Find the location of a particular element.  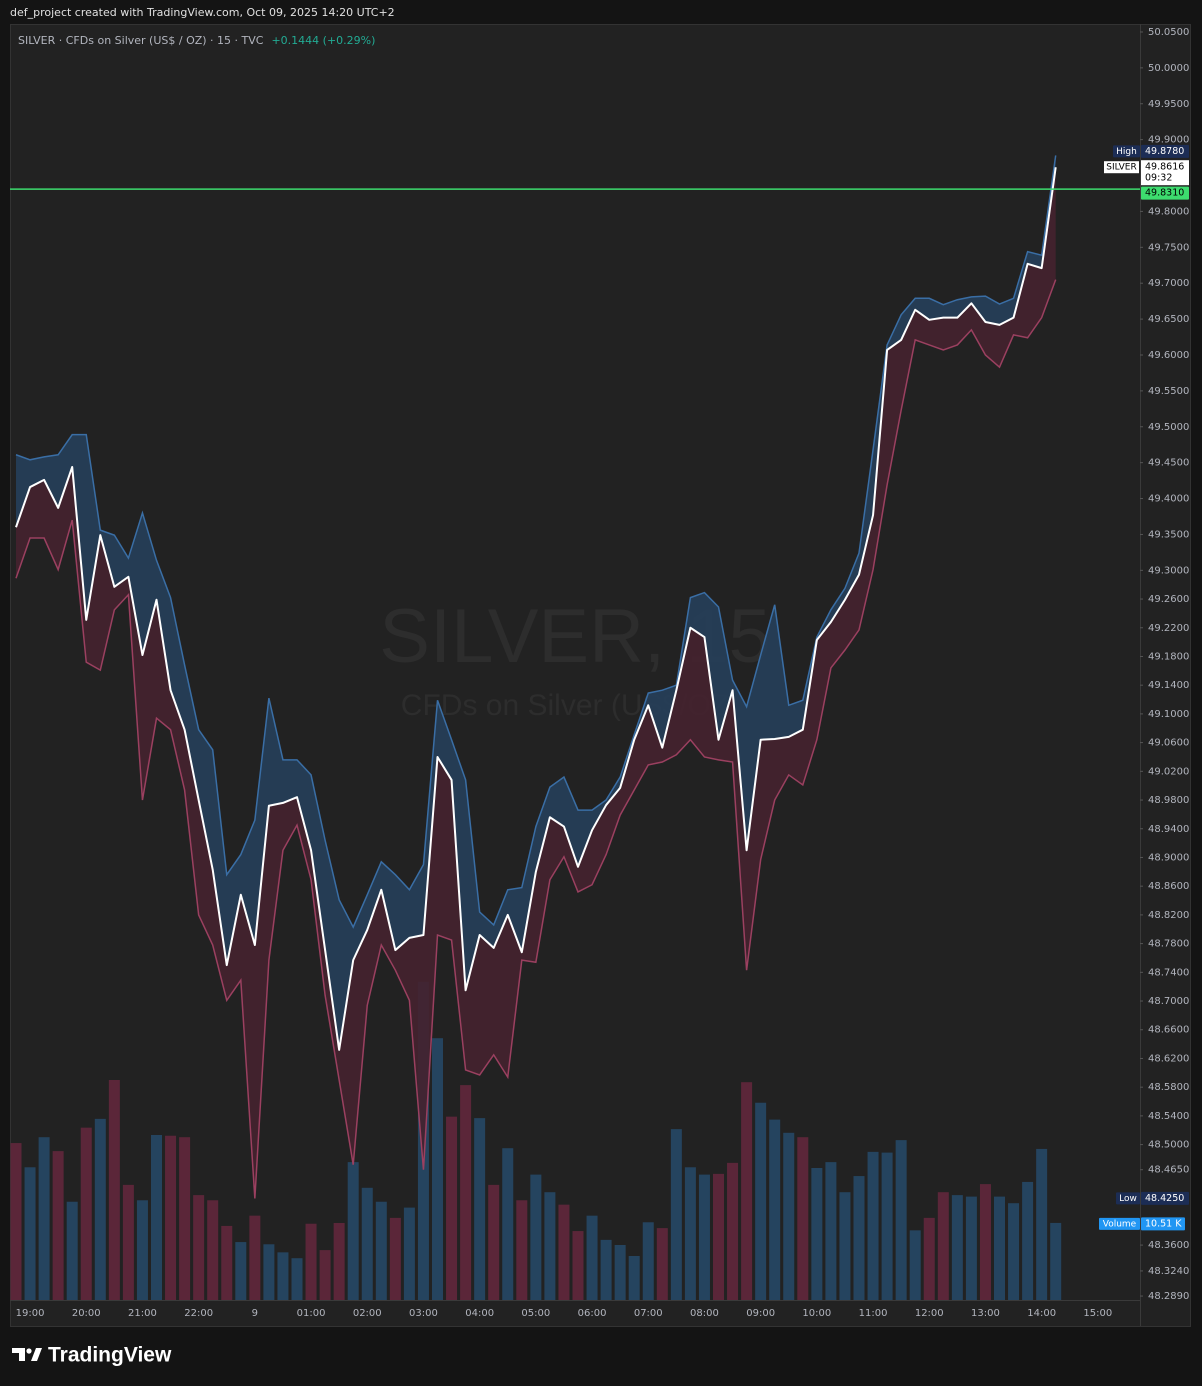

brand-logo: TradingView is located at coordinates (92, 1355).